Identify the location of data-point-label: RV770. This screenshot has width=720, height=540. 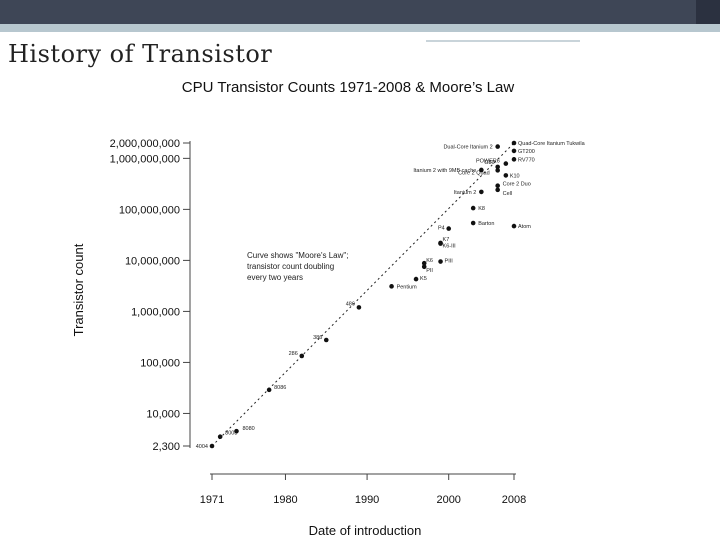
(526, 160).